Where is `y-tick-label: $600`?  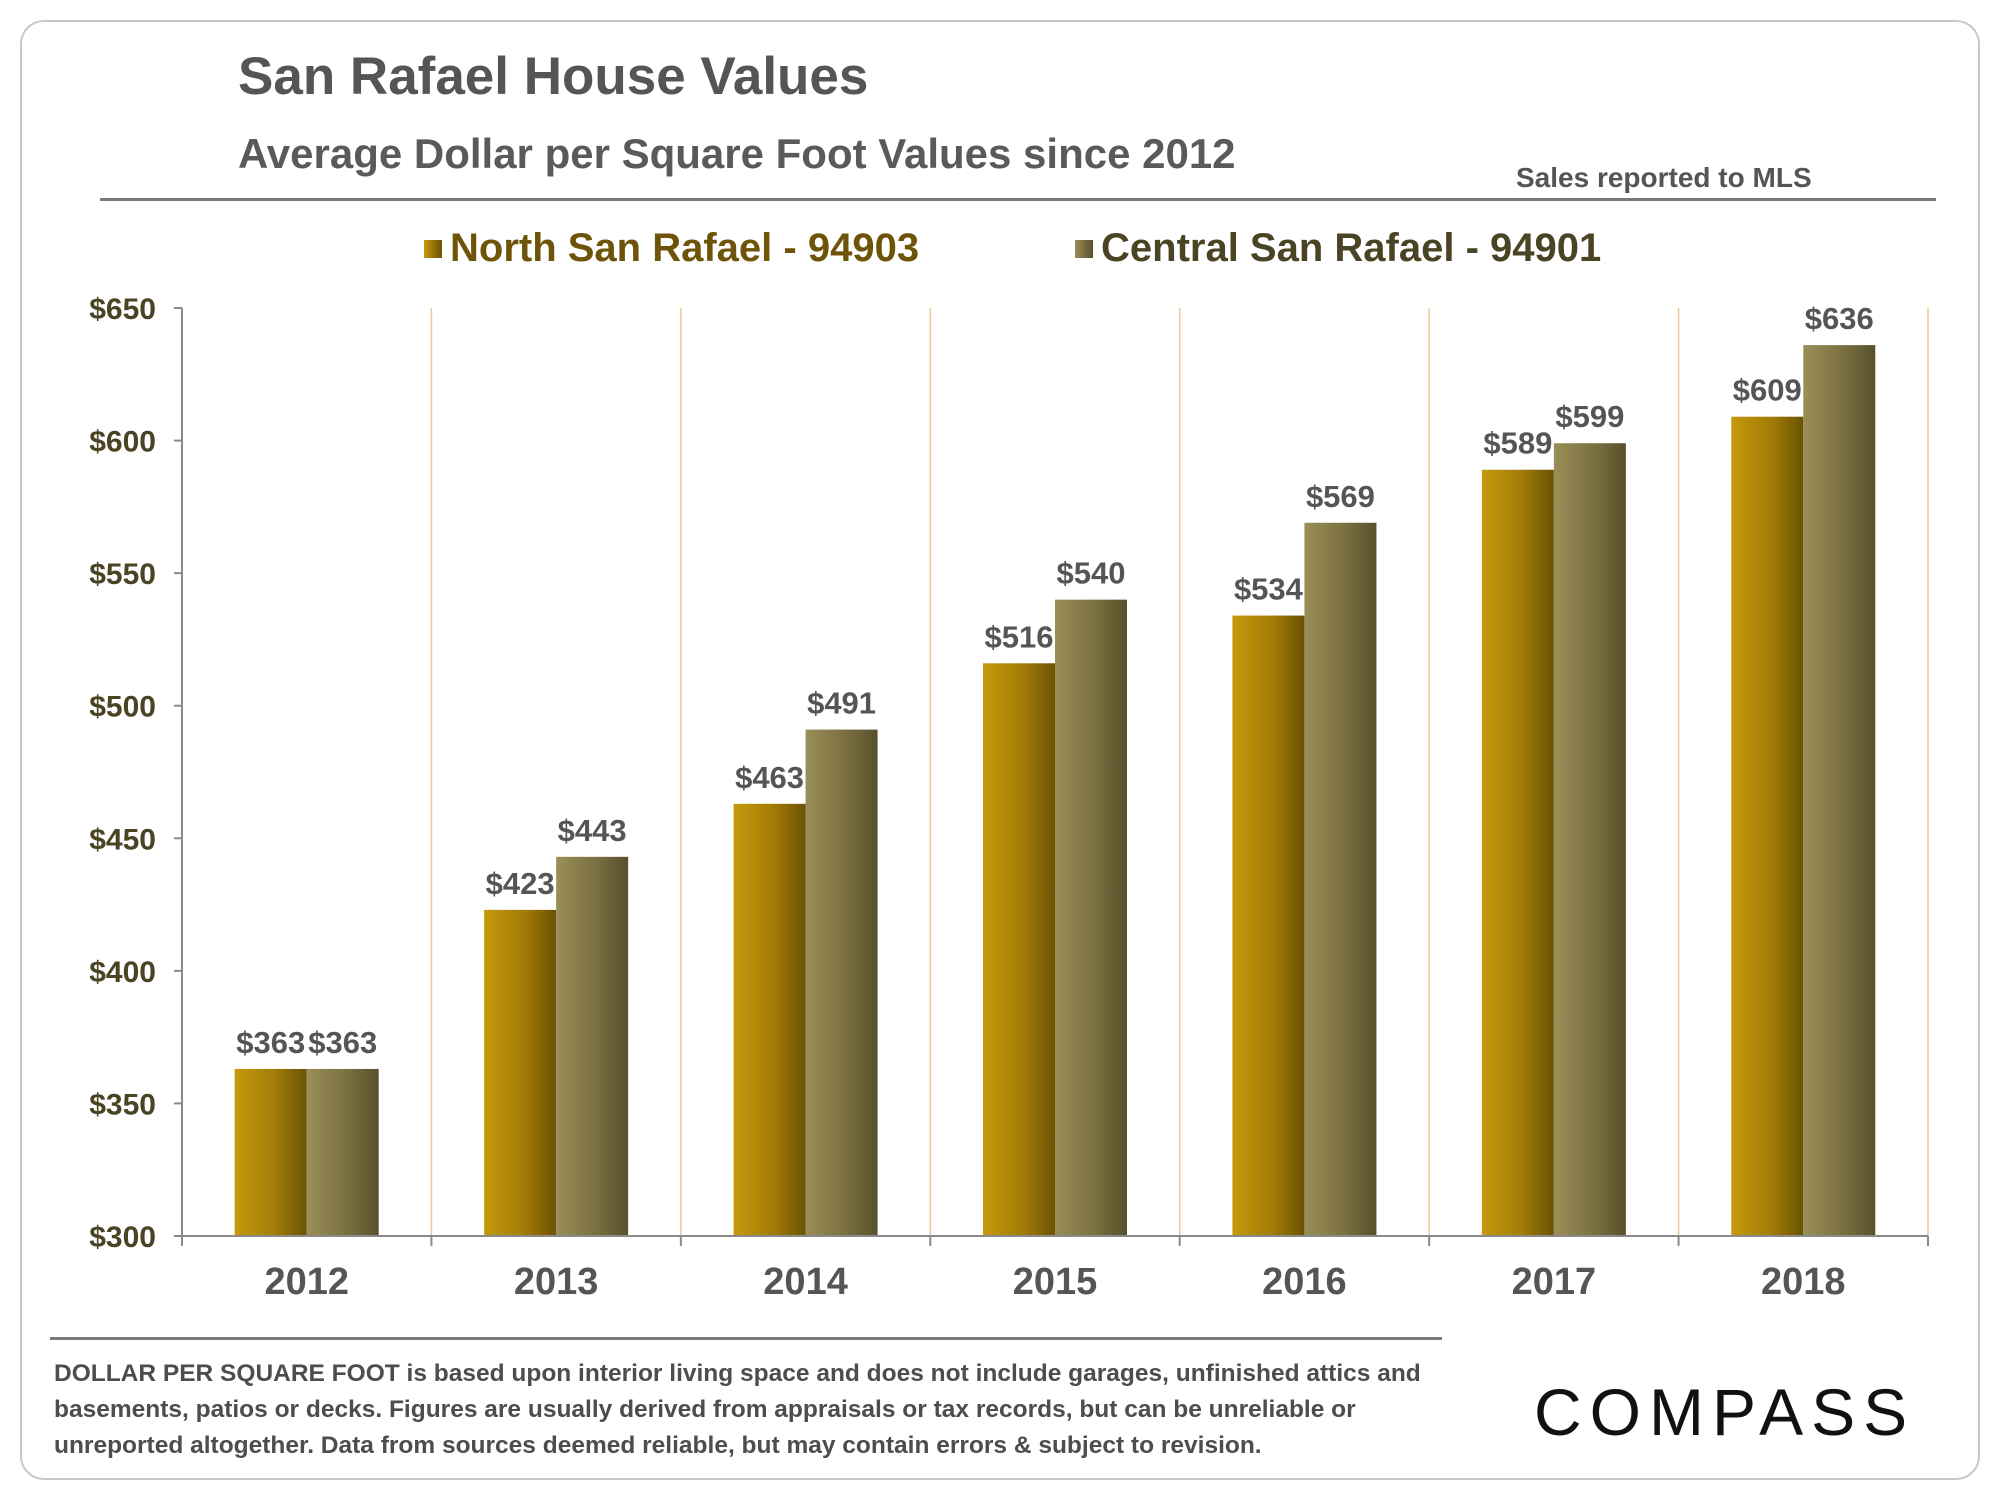 y-tick-label: $600 is located at coordinates (122, 442).